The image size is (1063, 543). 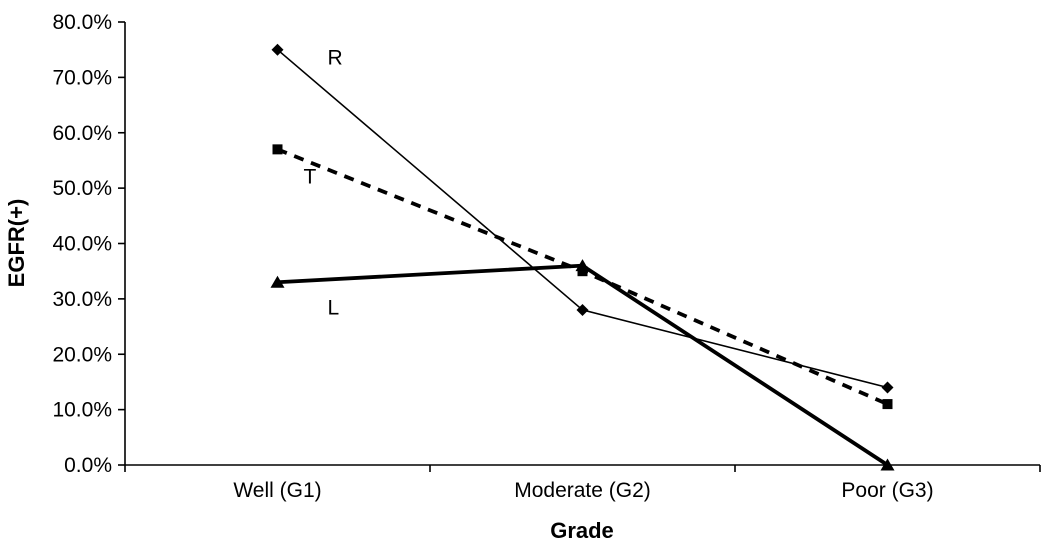 I want to click on y-tick-label: 40.0%, so click(x=82, y=244).